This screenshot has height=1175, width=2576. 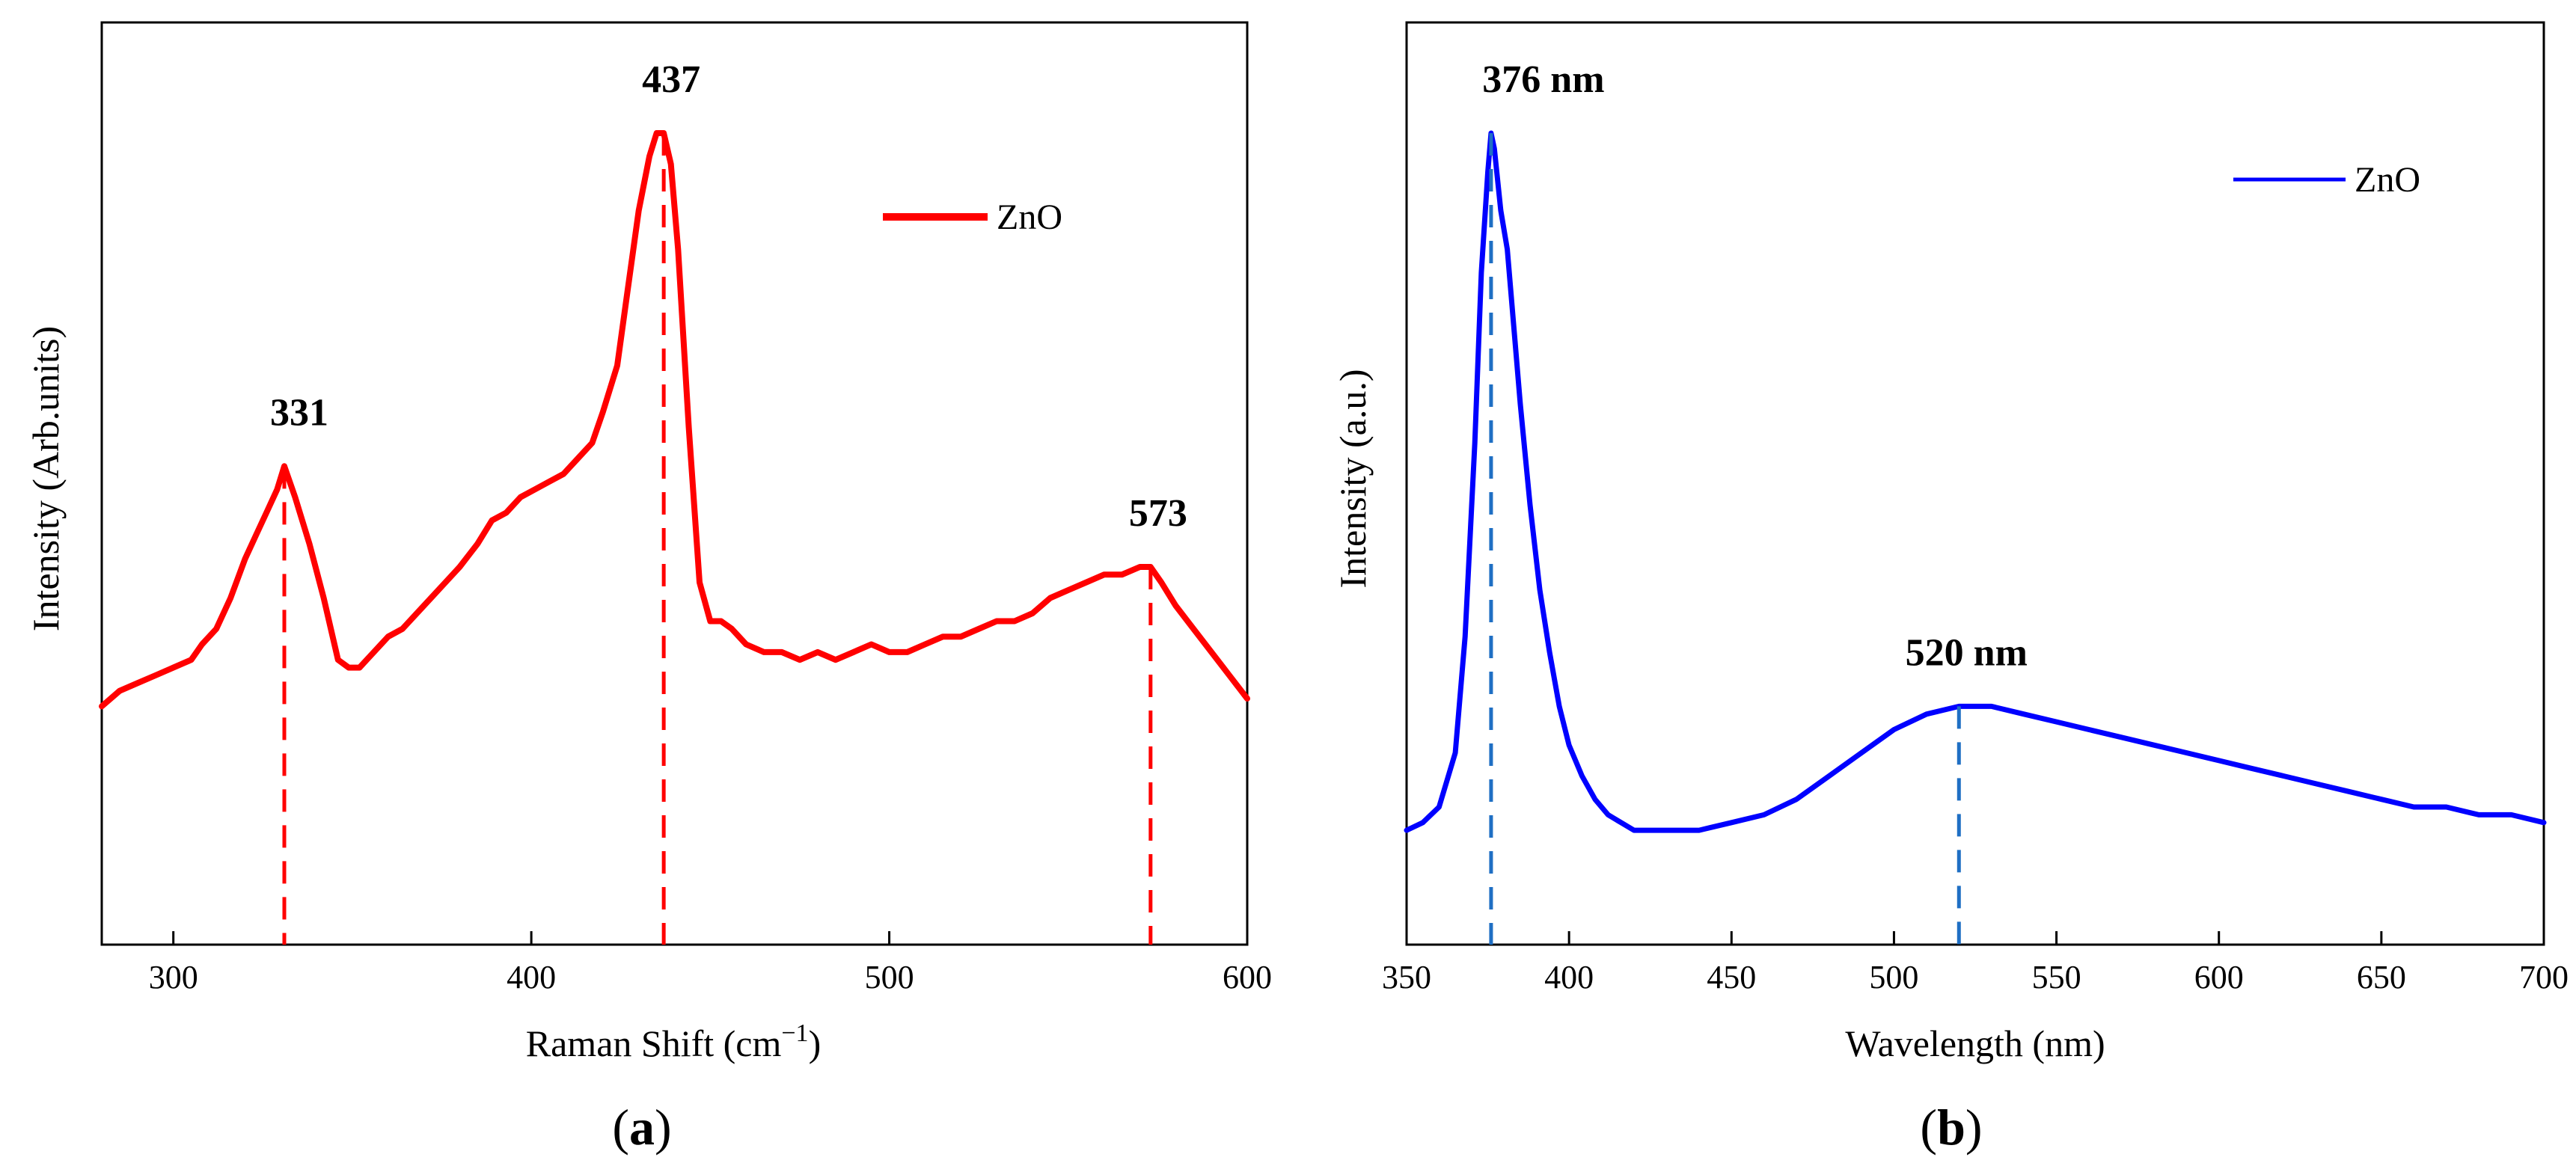 I want to click on panel-label-letter: b, so click(x=1951, y=1127).